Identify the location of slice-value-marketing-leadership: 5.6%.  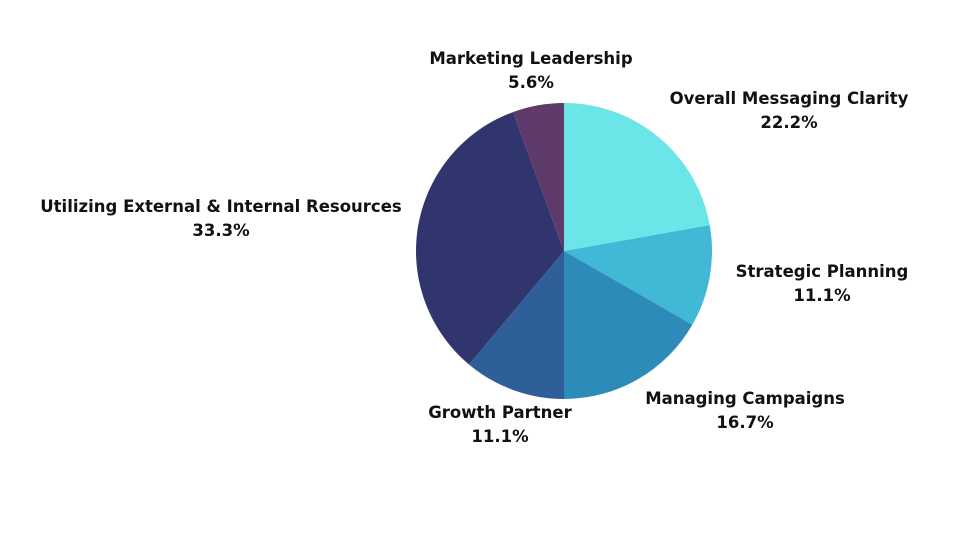
(531, 82).